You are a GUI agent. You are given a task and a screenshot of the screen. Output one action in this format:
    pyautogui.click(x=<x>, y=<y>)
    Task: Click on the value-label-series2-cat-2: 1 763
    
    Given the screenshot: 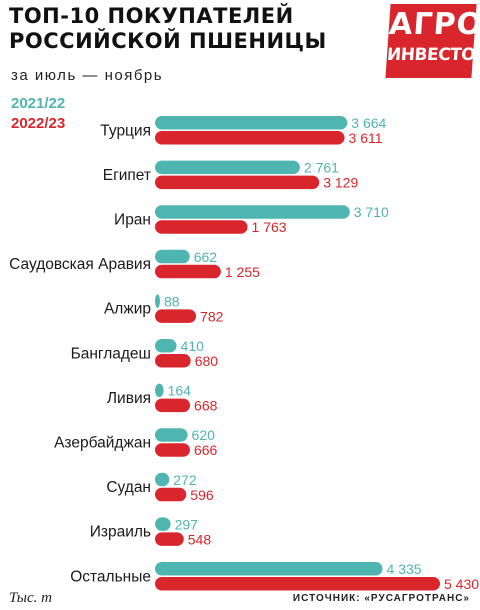 What is the action you would take?
    pyautogui.click(x=269, y=227)
    